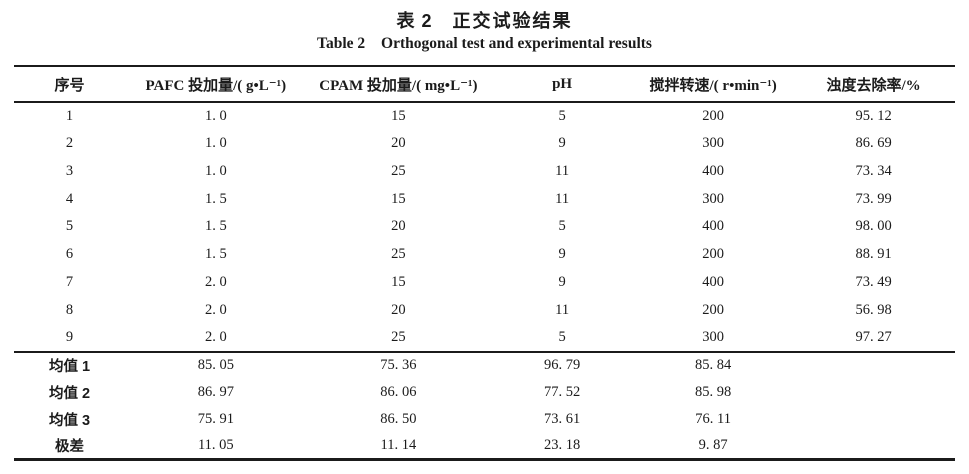 The image size is (969, 474). I want to click on table-number-en: Table 2, so click(341, 43).